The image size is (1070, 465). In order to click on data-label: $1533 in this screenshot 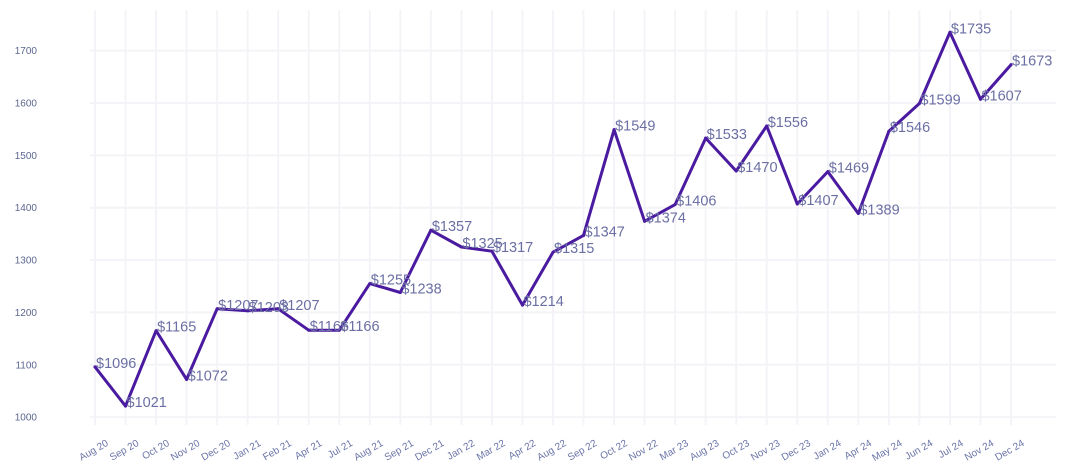, I will do `click(727, 135)`.